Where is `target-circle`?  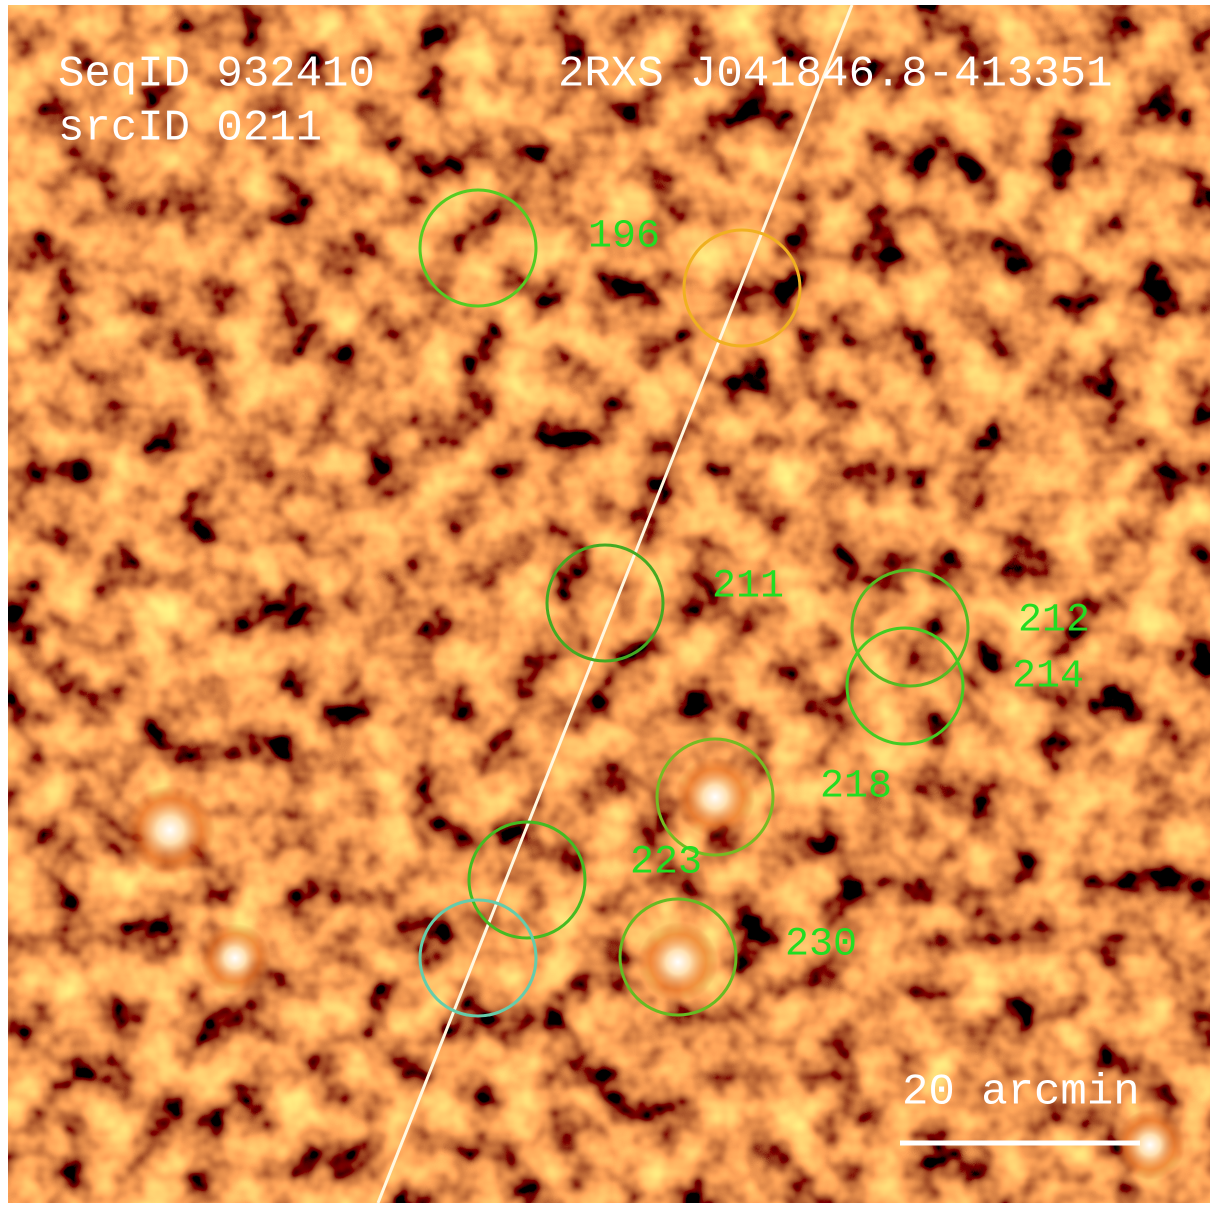
target-circle is located at coordinates (742, 288).